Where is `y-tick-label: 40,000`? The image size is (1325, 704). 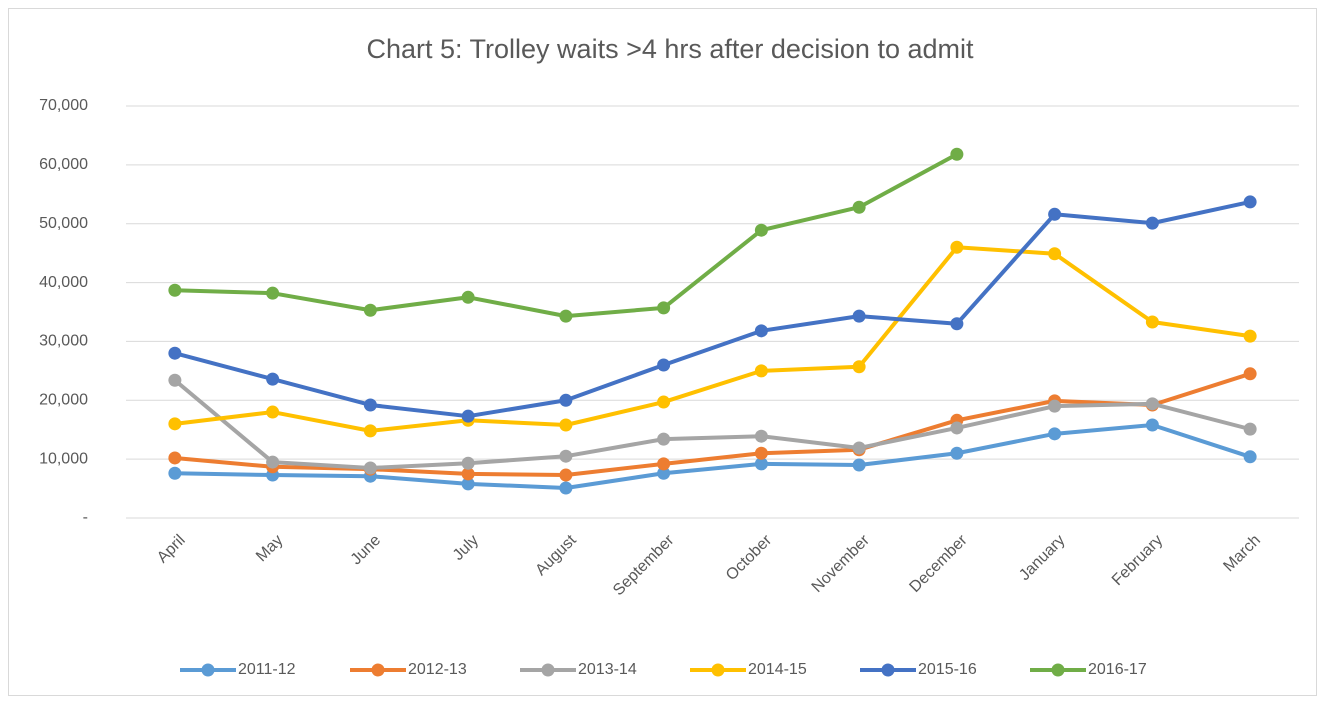 y-tick-label: 40,000 is located at coordinates (63, 282).